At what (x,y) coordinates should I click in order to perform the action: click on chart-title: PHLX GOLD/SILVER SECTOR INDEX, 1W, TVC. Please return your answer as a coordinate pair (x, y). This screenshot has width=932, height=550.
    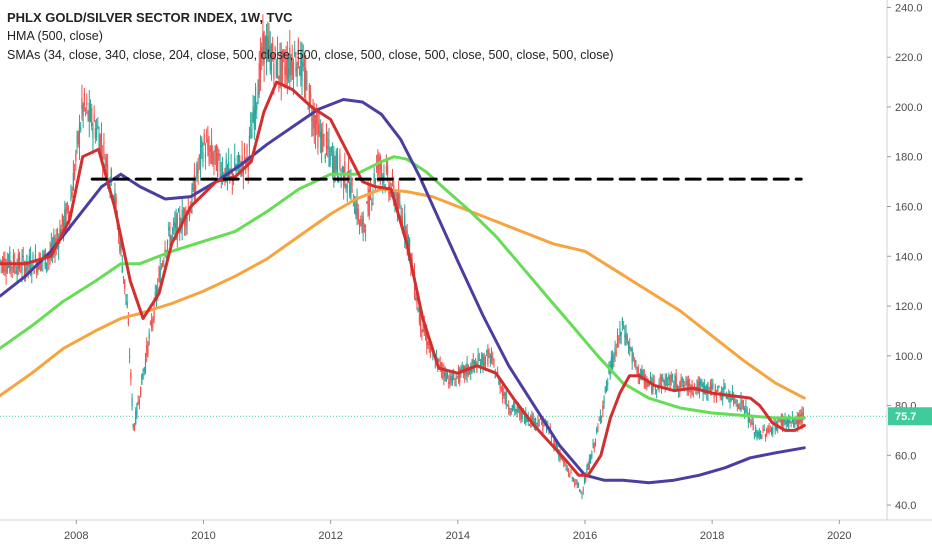
    Looking at the image, I should click on (150, 17).